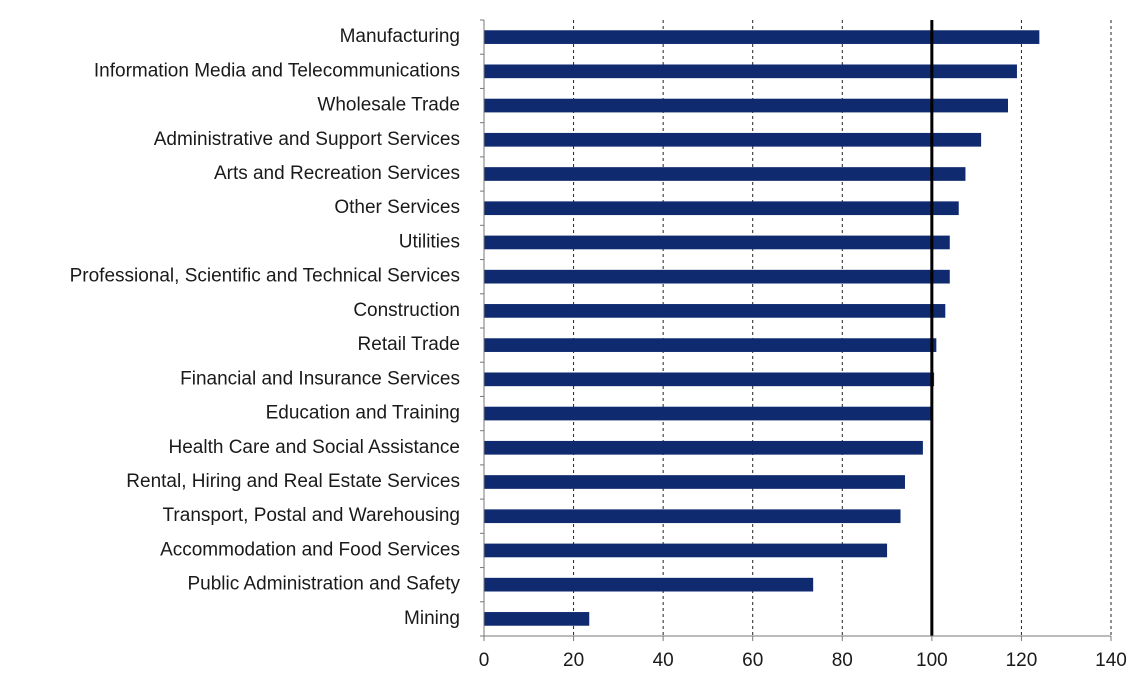 The width and height of the screenshot is (1134, 675). What do you see at coordinates (363, 413) in the screenshot?
I see `category-label: Education and Training` at bounding box center [363, 413].